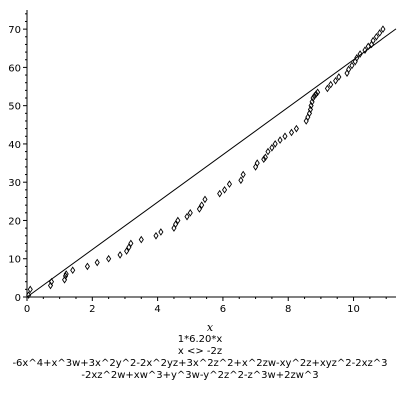 Image resolution: width=400 pixels, height=400 pixels. I want to click on x-tick-label-0: 0, so click(27, 309).